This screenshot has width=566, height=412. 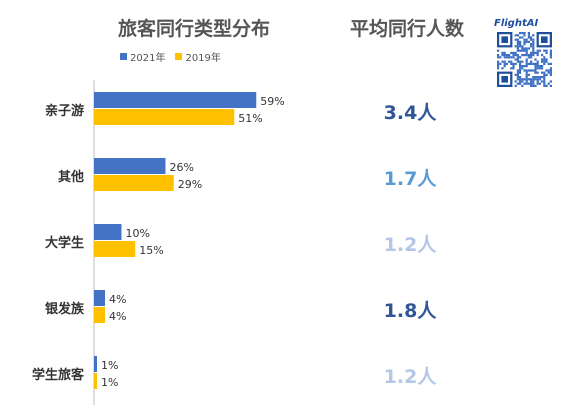 What do you see at coordinates (151, 250) in the screenshot?
I see `bar-value-label: 15%` at bounding box center [151, 250].